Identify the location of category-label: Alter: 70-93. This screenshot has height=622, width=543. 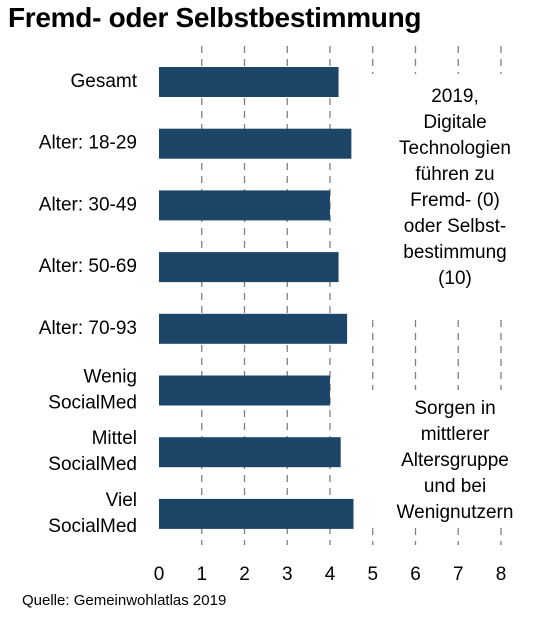
(88, 328).